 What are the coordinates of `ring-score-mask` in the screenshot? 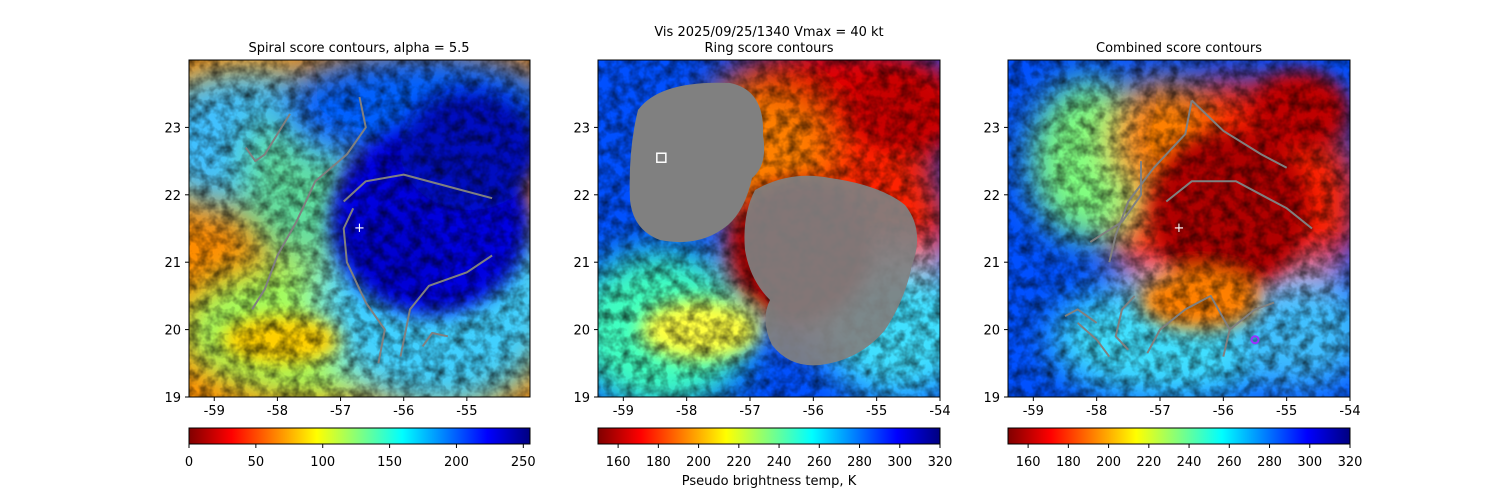 It's located at (773, 224).